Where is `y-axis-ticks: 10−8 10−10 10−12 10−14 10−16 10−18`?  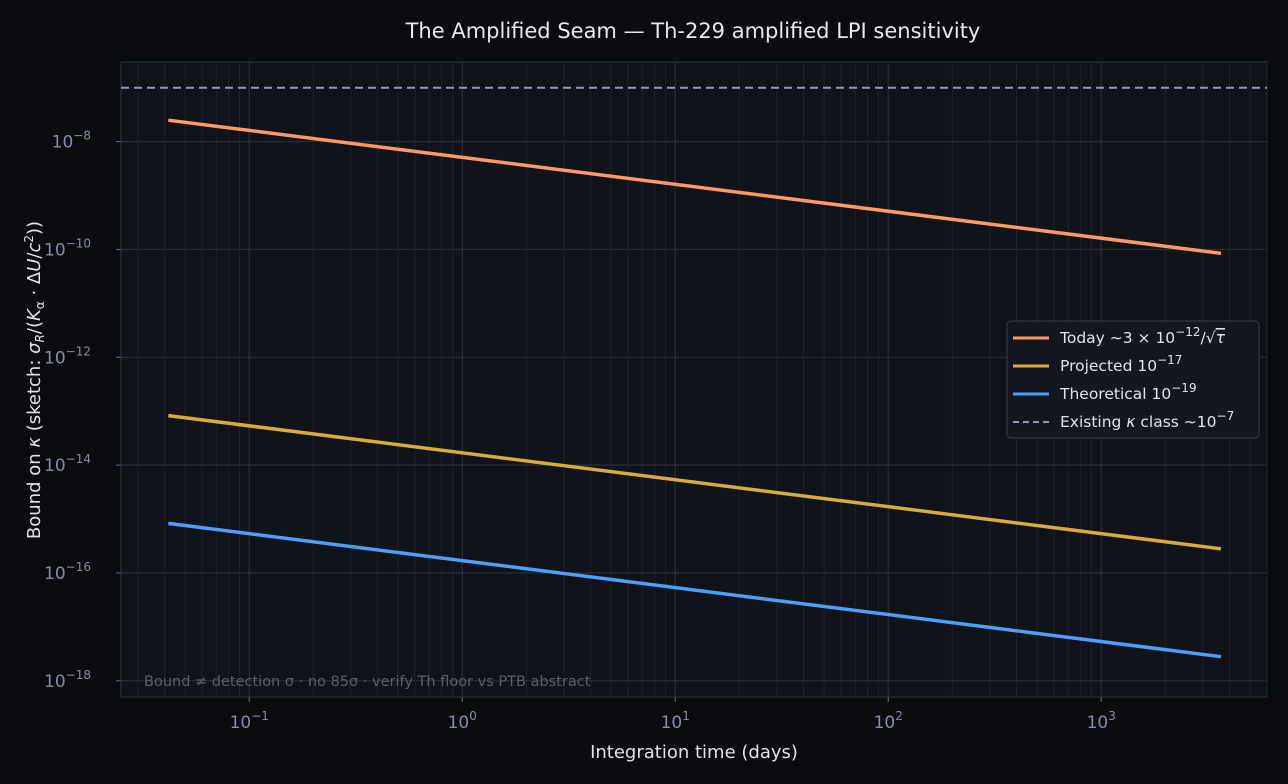
y-axis-ticks: 10−8 10−10 10−12 10−14 10−16 10−18 is located at coordinates (82, 410).